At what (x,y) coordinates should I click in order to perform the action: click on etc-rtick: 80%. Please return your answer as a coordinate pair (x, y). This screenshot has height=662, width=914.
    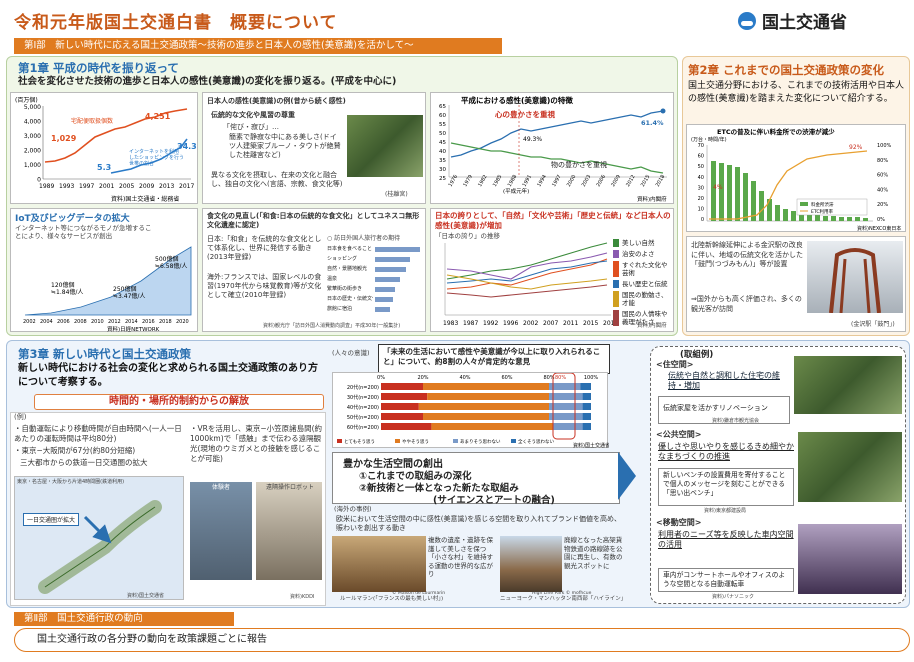
    Looking at the image, I should click on (882, 161).